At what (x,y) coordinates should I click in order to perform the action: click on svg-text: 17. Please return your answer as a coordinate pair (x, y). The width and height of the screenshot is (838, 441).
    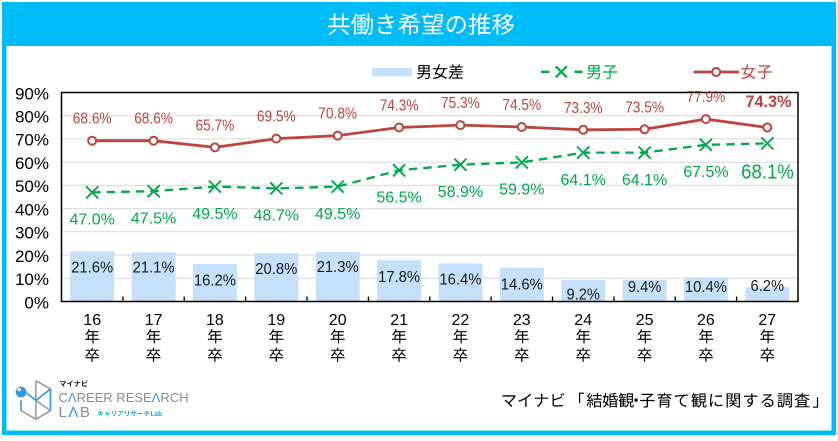
    Looking at the image, I should click on (154, 320).